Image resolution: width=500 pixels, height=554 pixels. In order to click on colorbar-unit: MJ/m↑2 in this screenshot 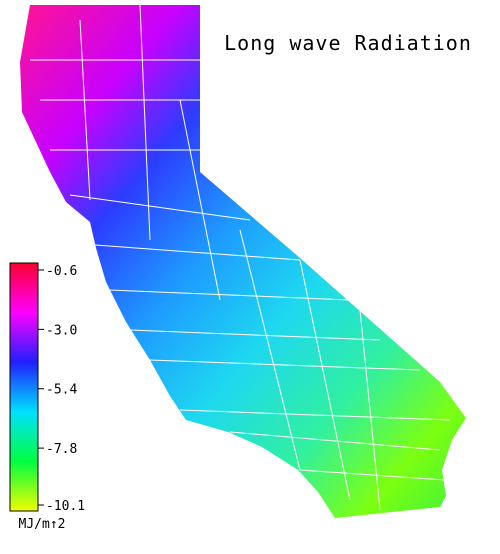, I will do `click(42, 524)`.